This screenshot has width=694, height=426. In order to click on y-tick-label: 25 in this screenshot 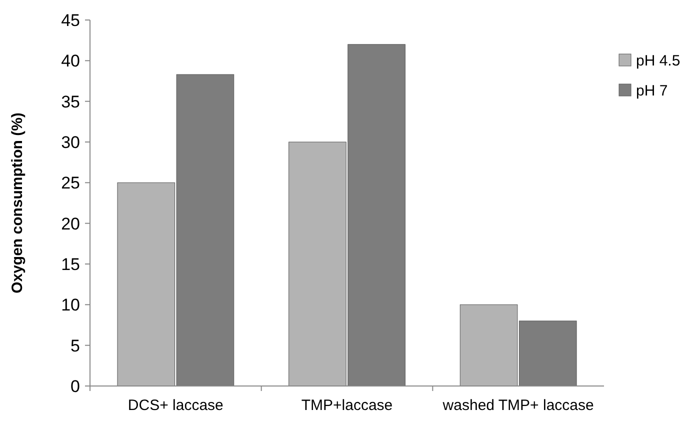, I will do `click(70, 183)`.